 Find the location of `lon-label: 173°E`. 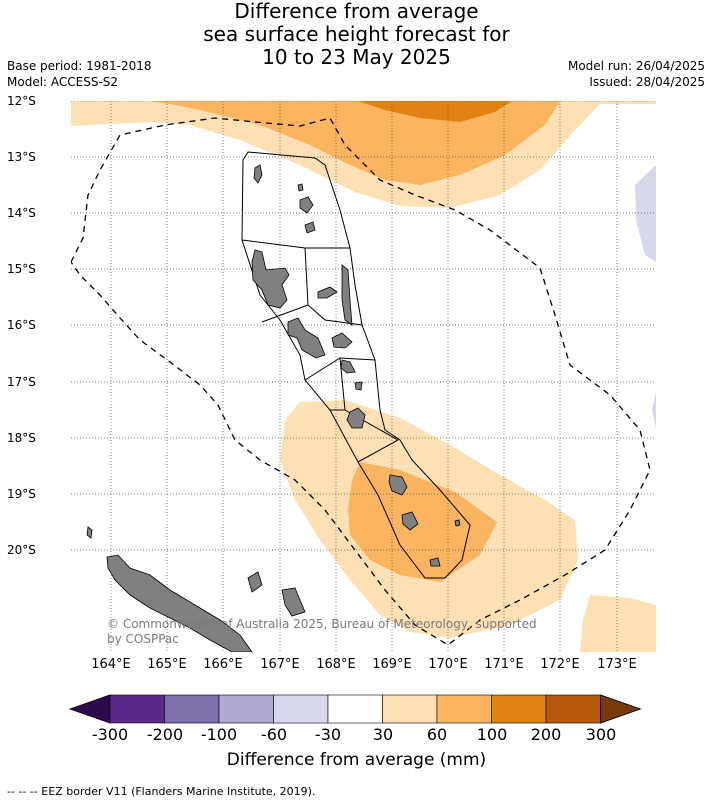

lon-label: 173°E is located at coordinates (617, 664).